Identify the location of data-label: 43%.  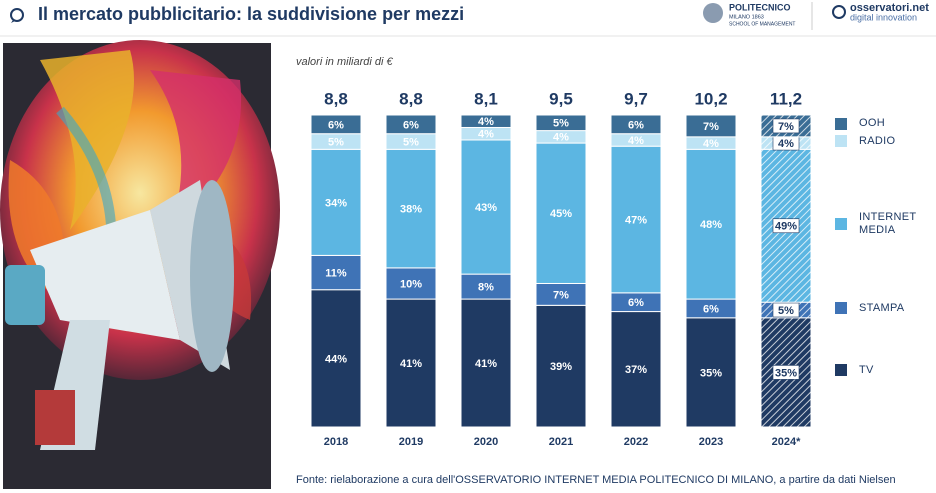
(486, 208).